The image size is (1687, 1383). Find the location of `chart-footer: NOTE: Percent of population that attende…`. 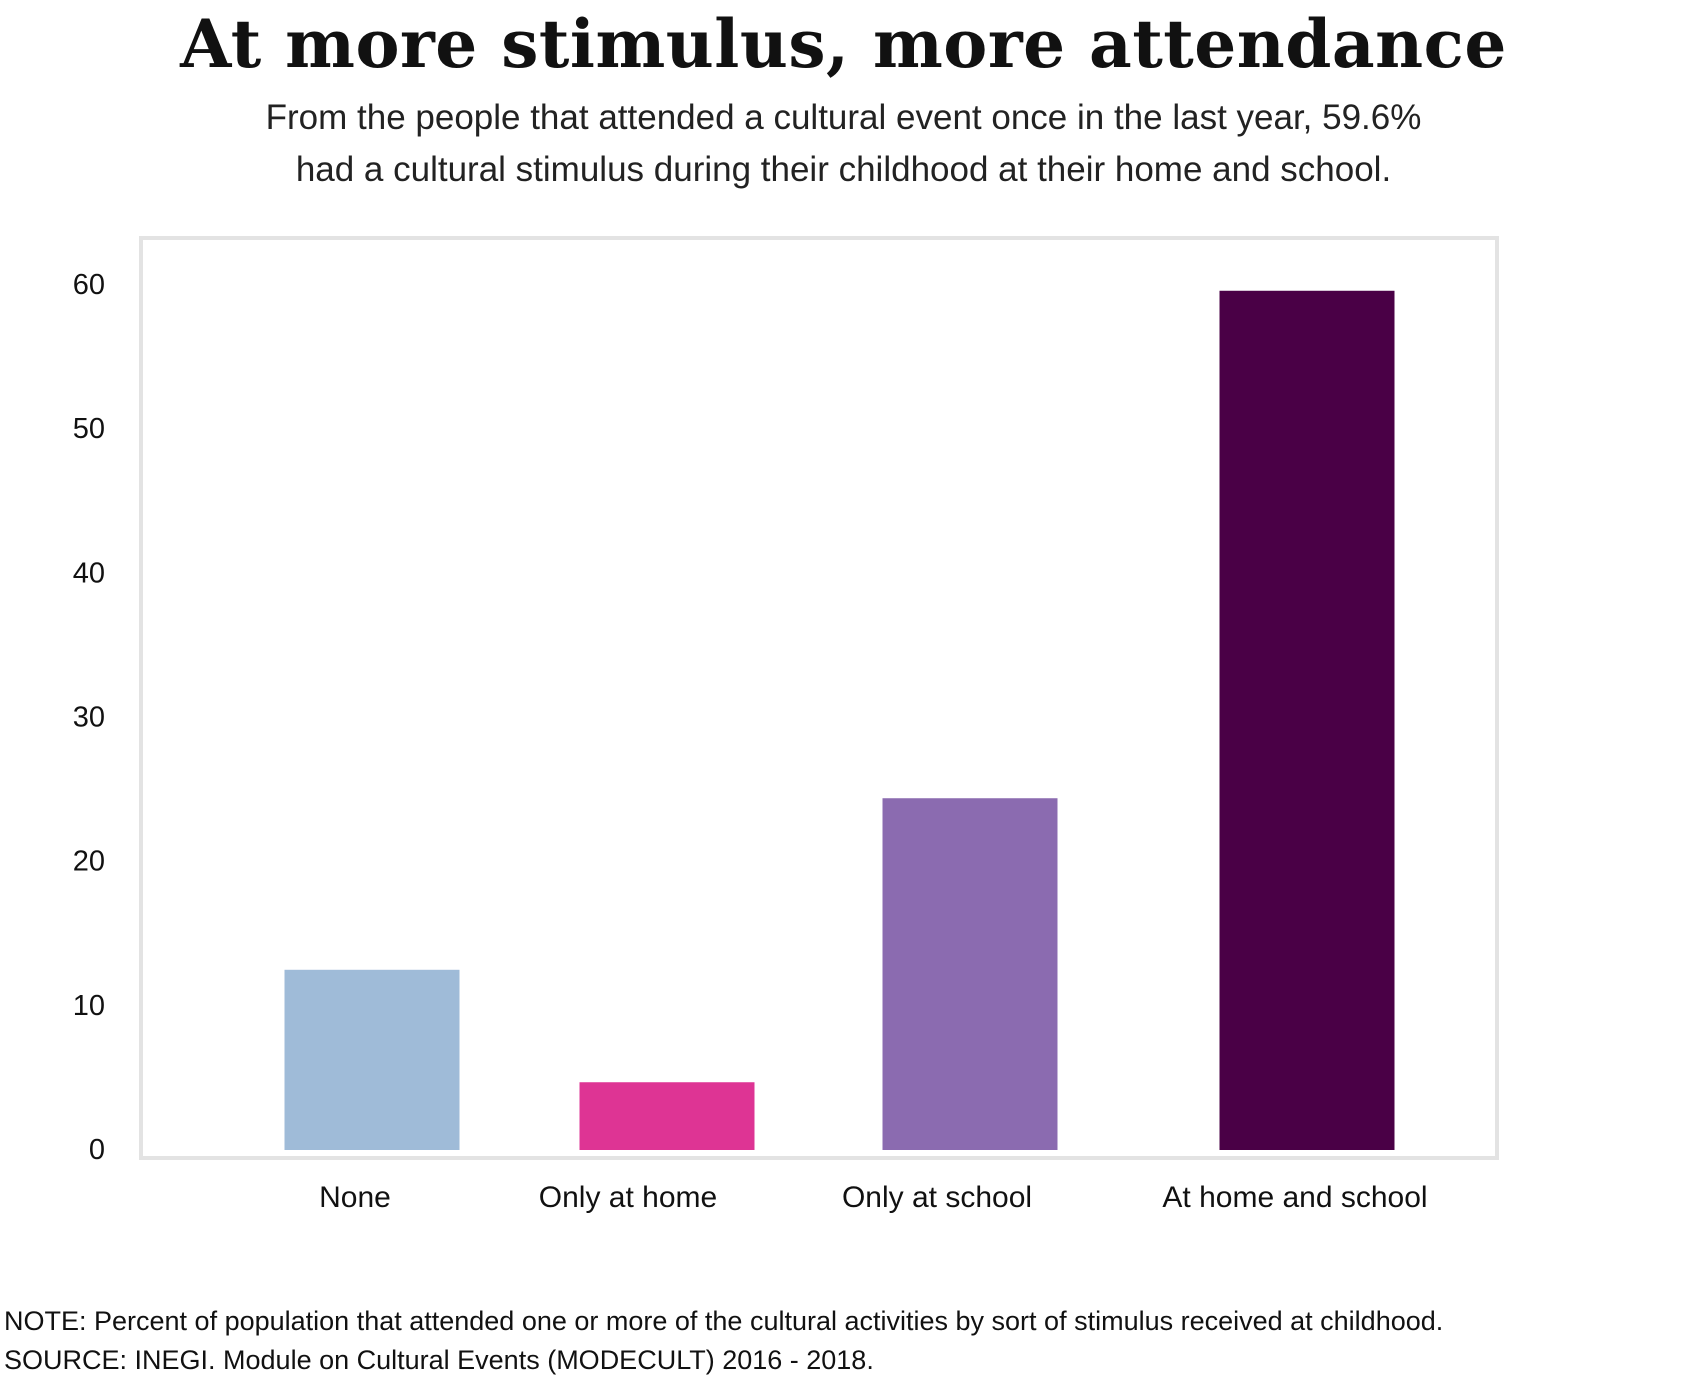

chart-footer: NOTE: Percent of population that attende… is located at coordinates (723, 1341).